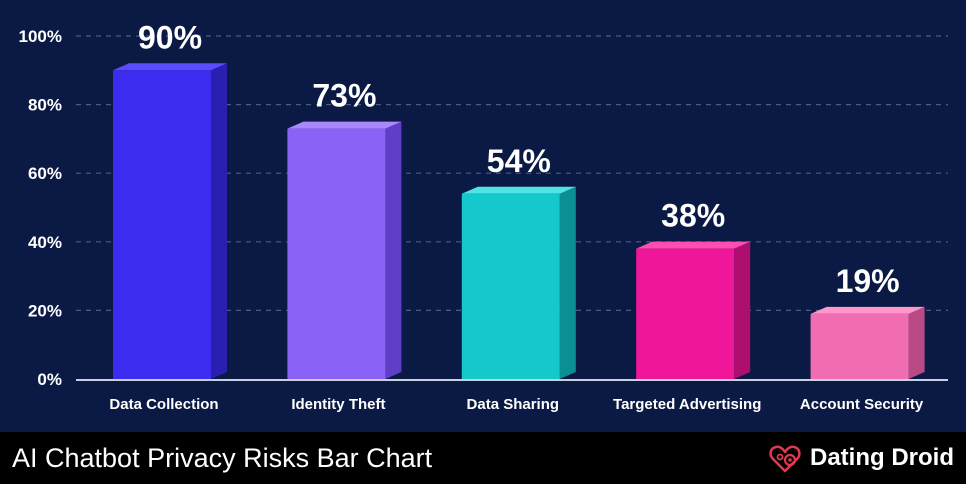 Image resolution: width=966 pixels, height=484 pixels. What do you see at coordinates (49, 379) in the screenshot?
I see `y-tick-label: 0%` at bounding box center [49, 379].